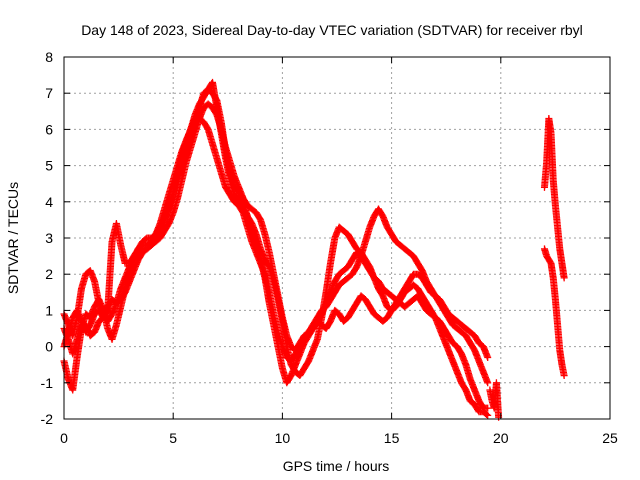  Describe the element at coordinates (49, 166) in the screenshot. I see `y-tick-label: 5` at that location.